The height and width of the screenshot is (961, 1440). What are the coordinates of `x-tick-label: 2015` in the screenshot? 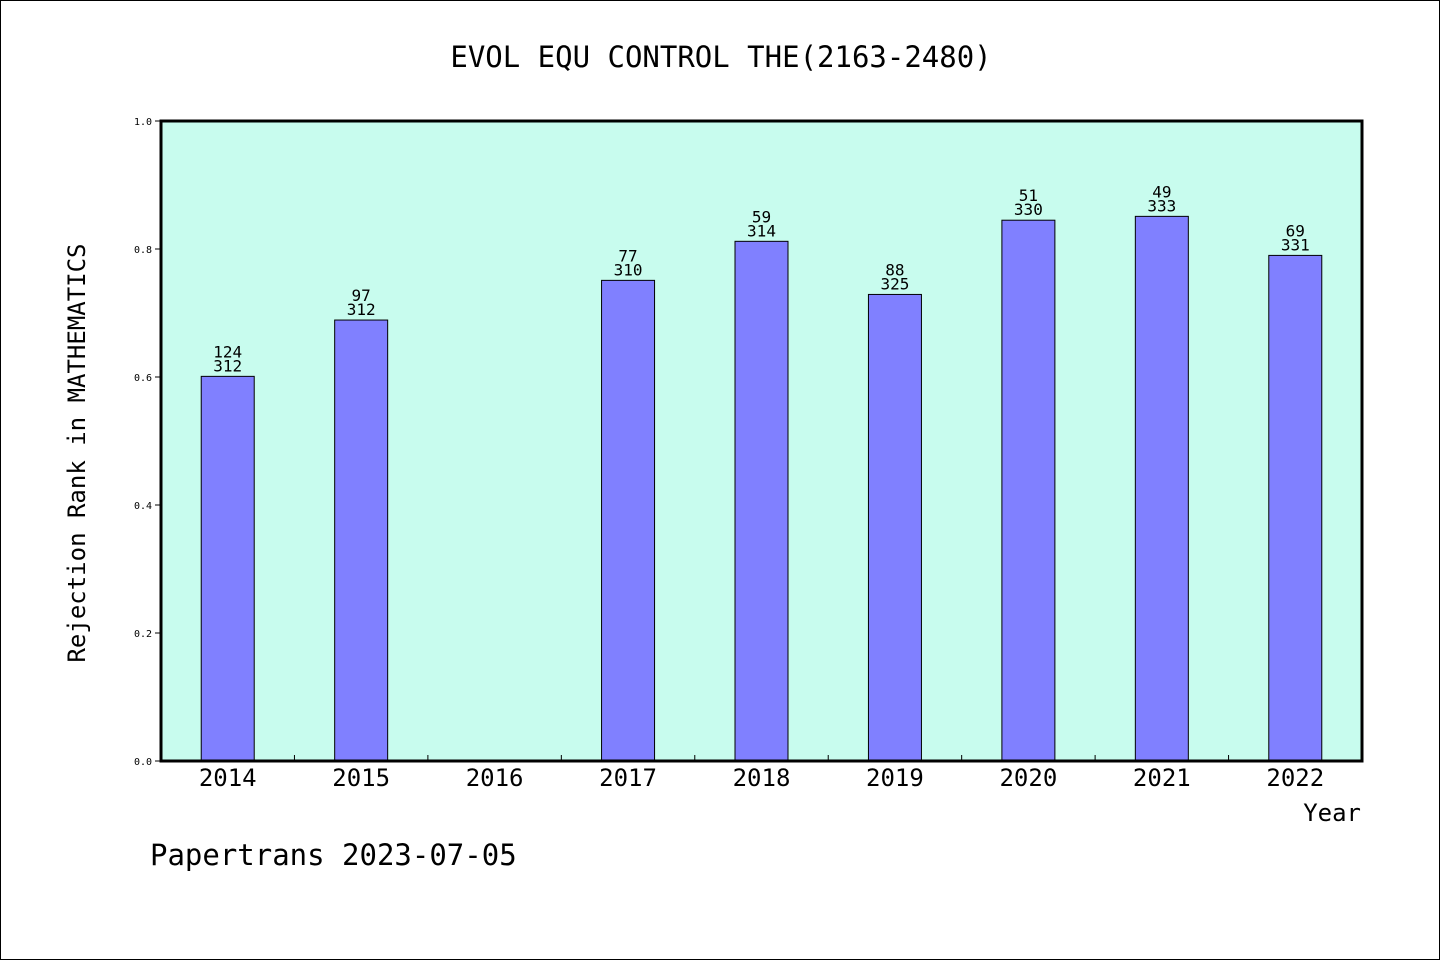 It's located at (361, 778).